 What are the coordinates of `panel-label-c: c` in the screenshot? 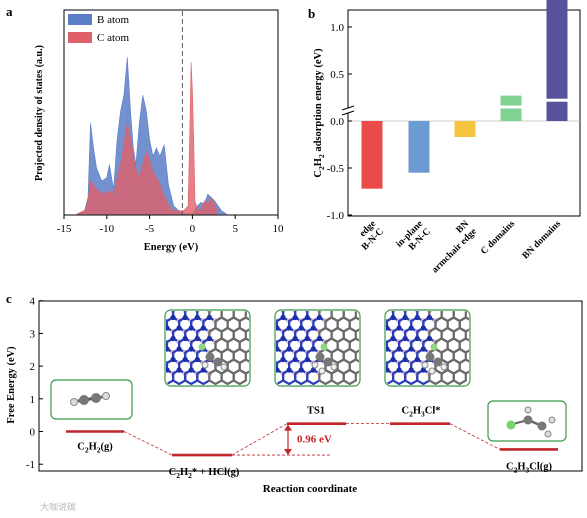 It's located at (9, 298).